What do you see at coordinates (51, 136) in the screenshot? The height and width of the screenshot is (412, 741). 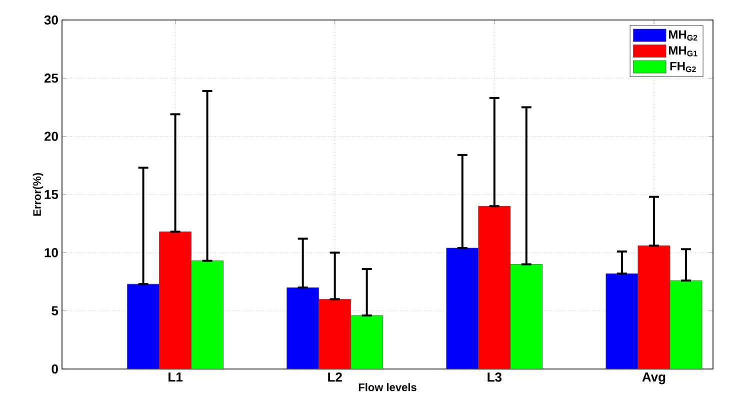 I see `y-tick-label: 20` at bounding box center [51, 136].